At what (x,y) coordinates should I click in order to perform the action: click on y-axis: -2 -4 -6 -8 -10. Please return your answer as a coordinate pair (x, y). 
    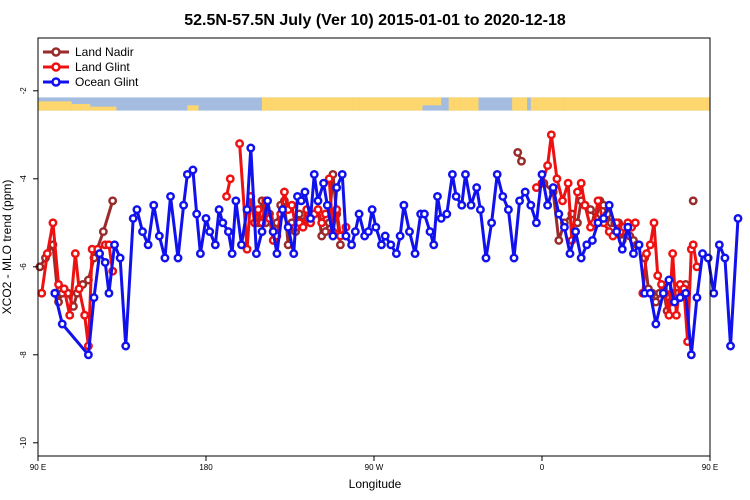
    Looking at the image, I should click on (28, 268).